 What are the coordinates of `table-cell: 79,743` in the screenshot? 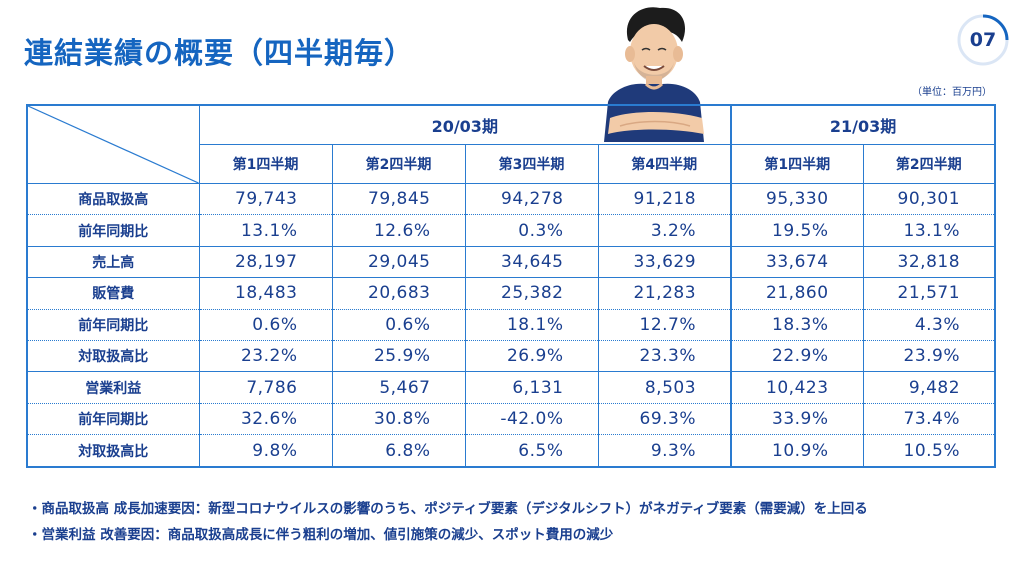 It's located at (265, 199).